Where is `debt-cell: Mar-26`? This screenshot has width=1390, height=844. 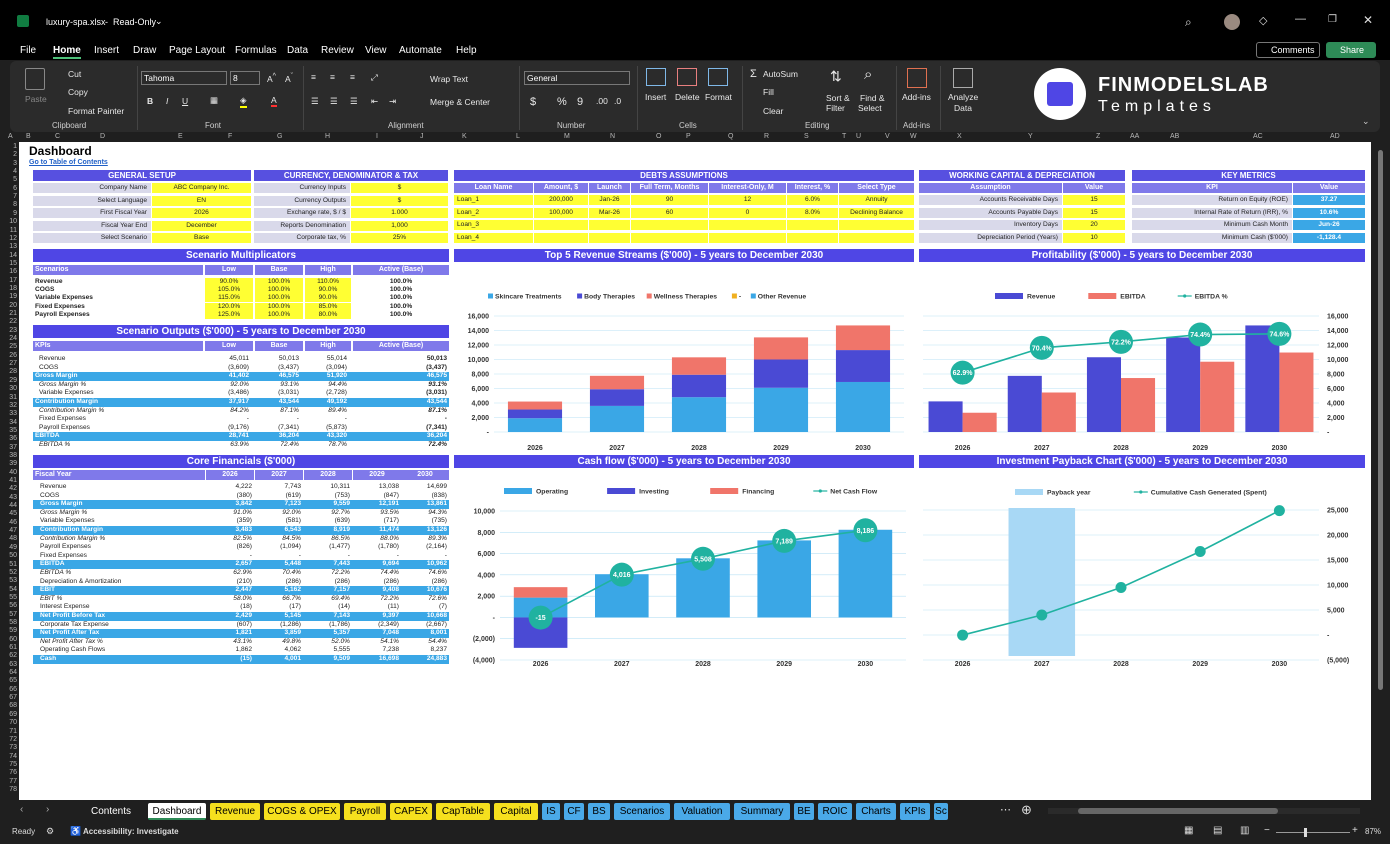 debt-cell: Mar-26 is located at coordinates (609, 212).